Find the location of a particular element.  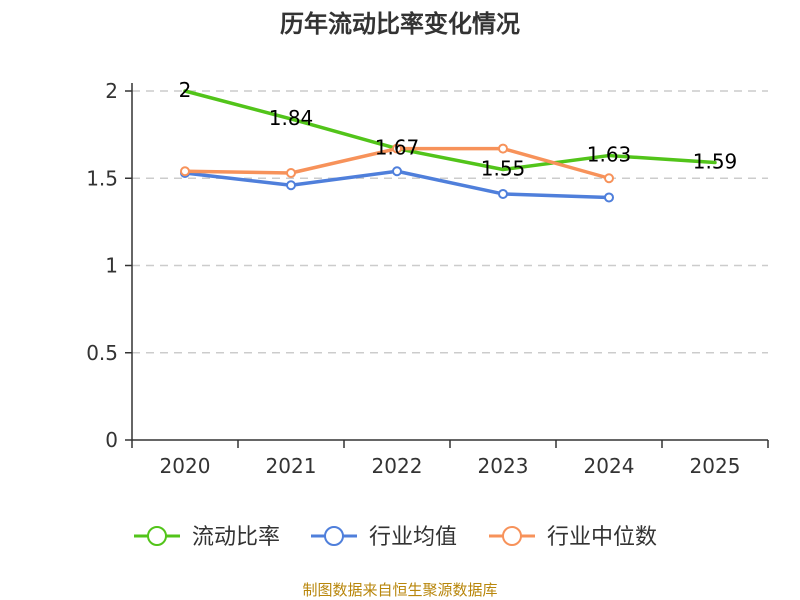

y-tick-label: 2 is located at coordinates (111, 91).